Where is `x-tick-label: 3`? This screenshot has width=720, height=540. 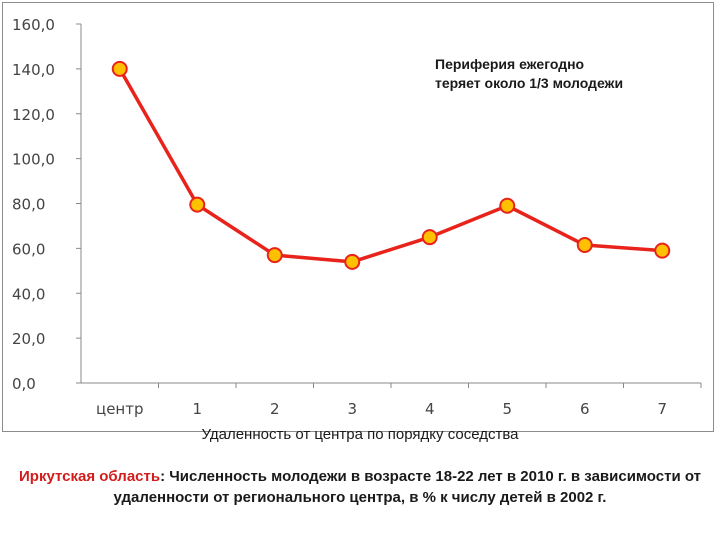
x-tick-label: 3 is located at coordinates (352, 409).